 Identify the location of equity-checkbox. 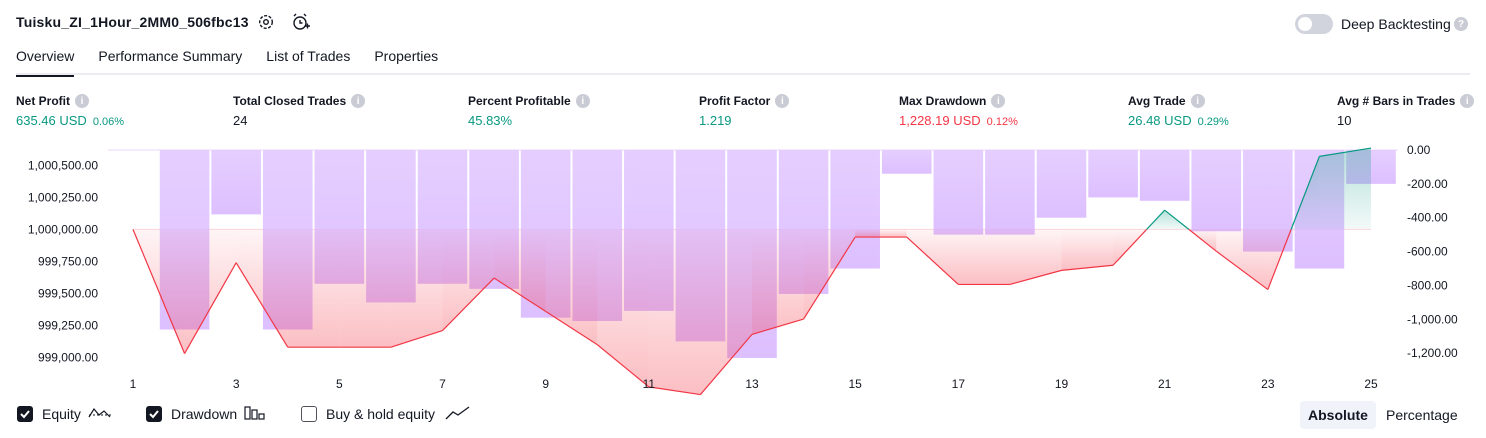
(25, 414).